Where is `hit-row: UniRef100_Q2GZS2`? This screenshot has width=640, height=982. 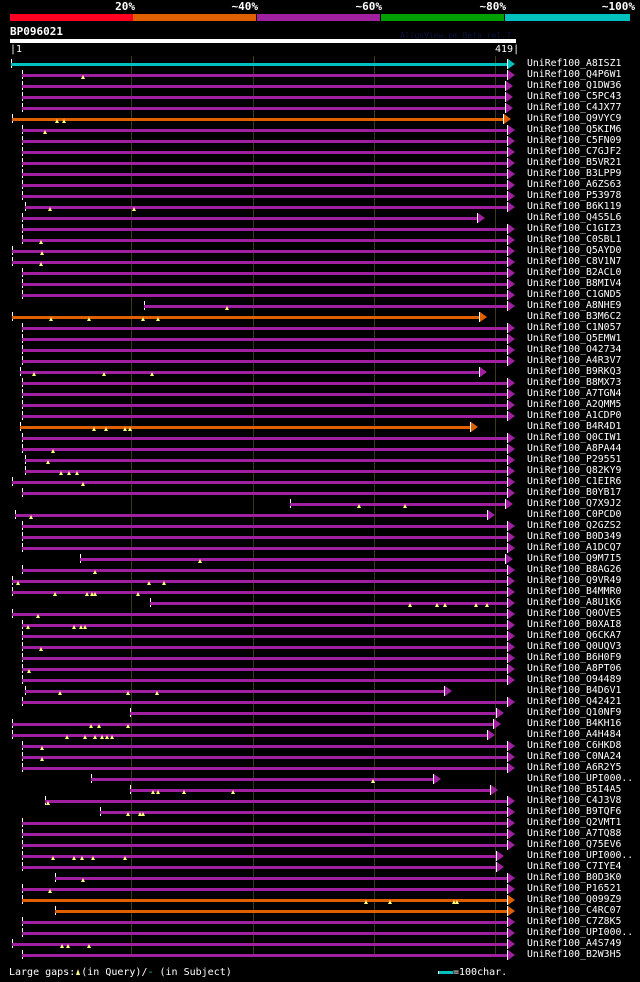
hit-row: UniRef100_Q2GZS2 is located at coordinates (320, 526).